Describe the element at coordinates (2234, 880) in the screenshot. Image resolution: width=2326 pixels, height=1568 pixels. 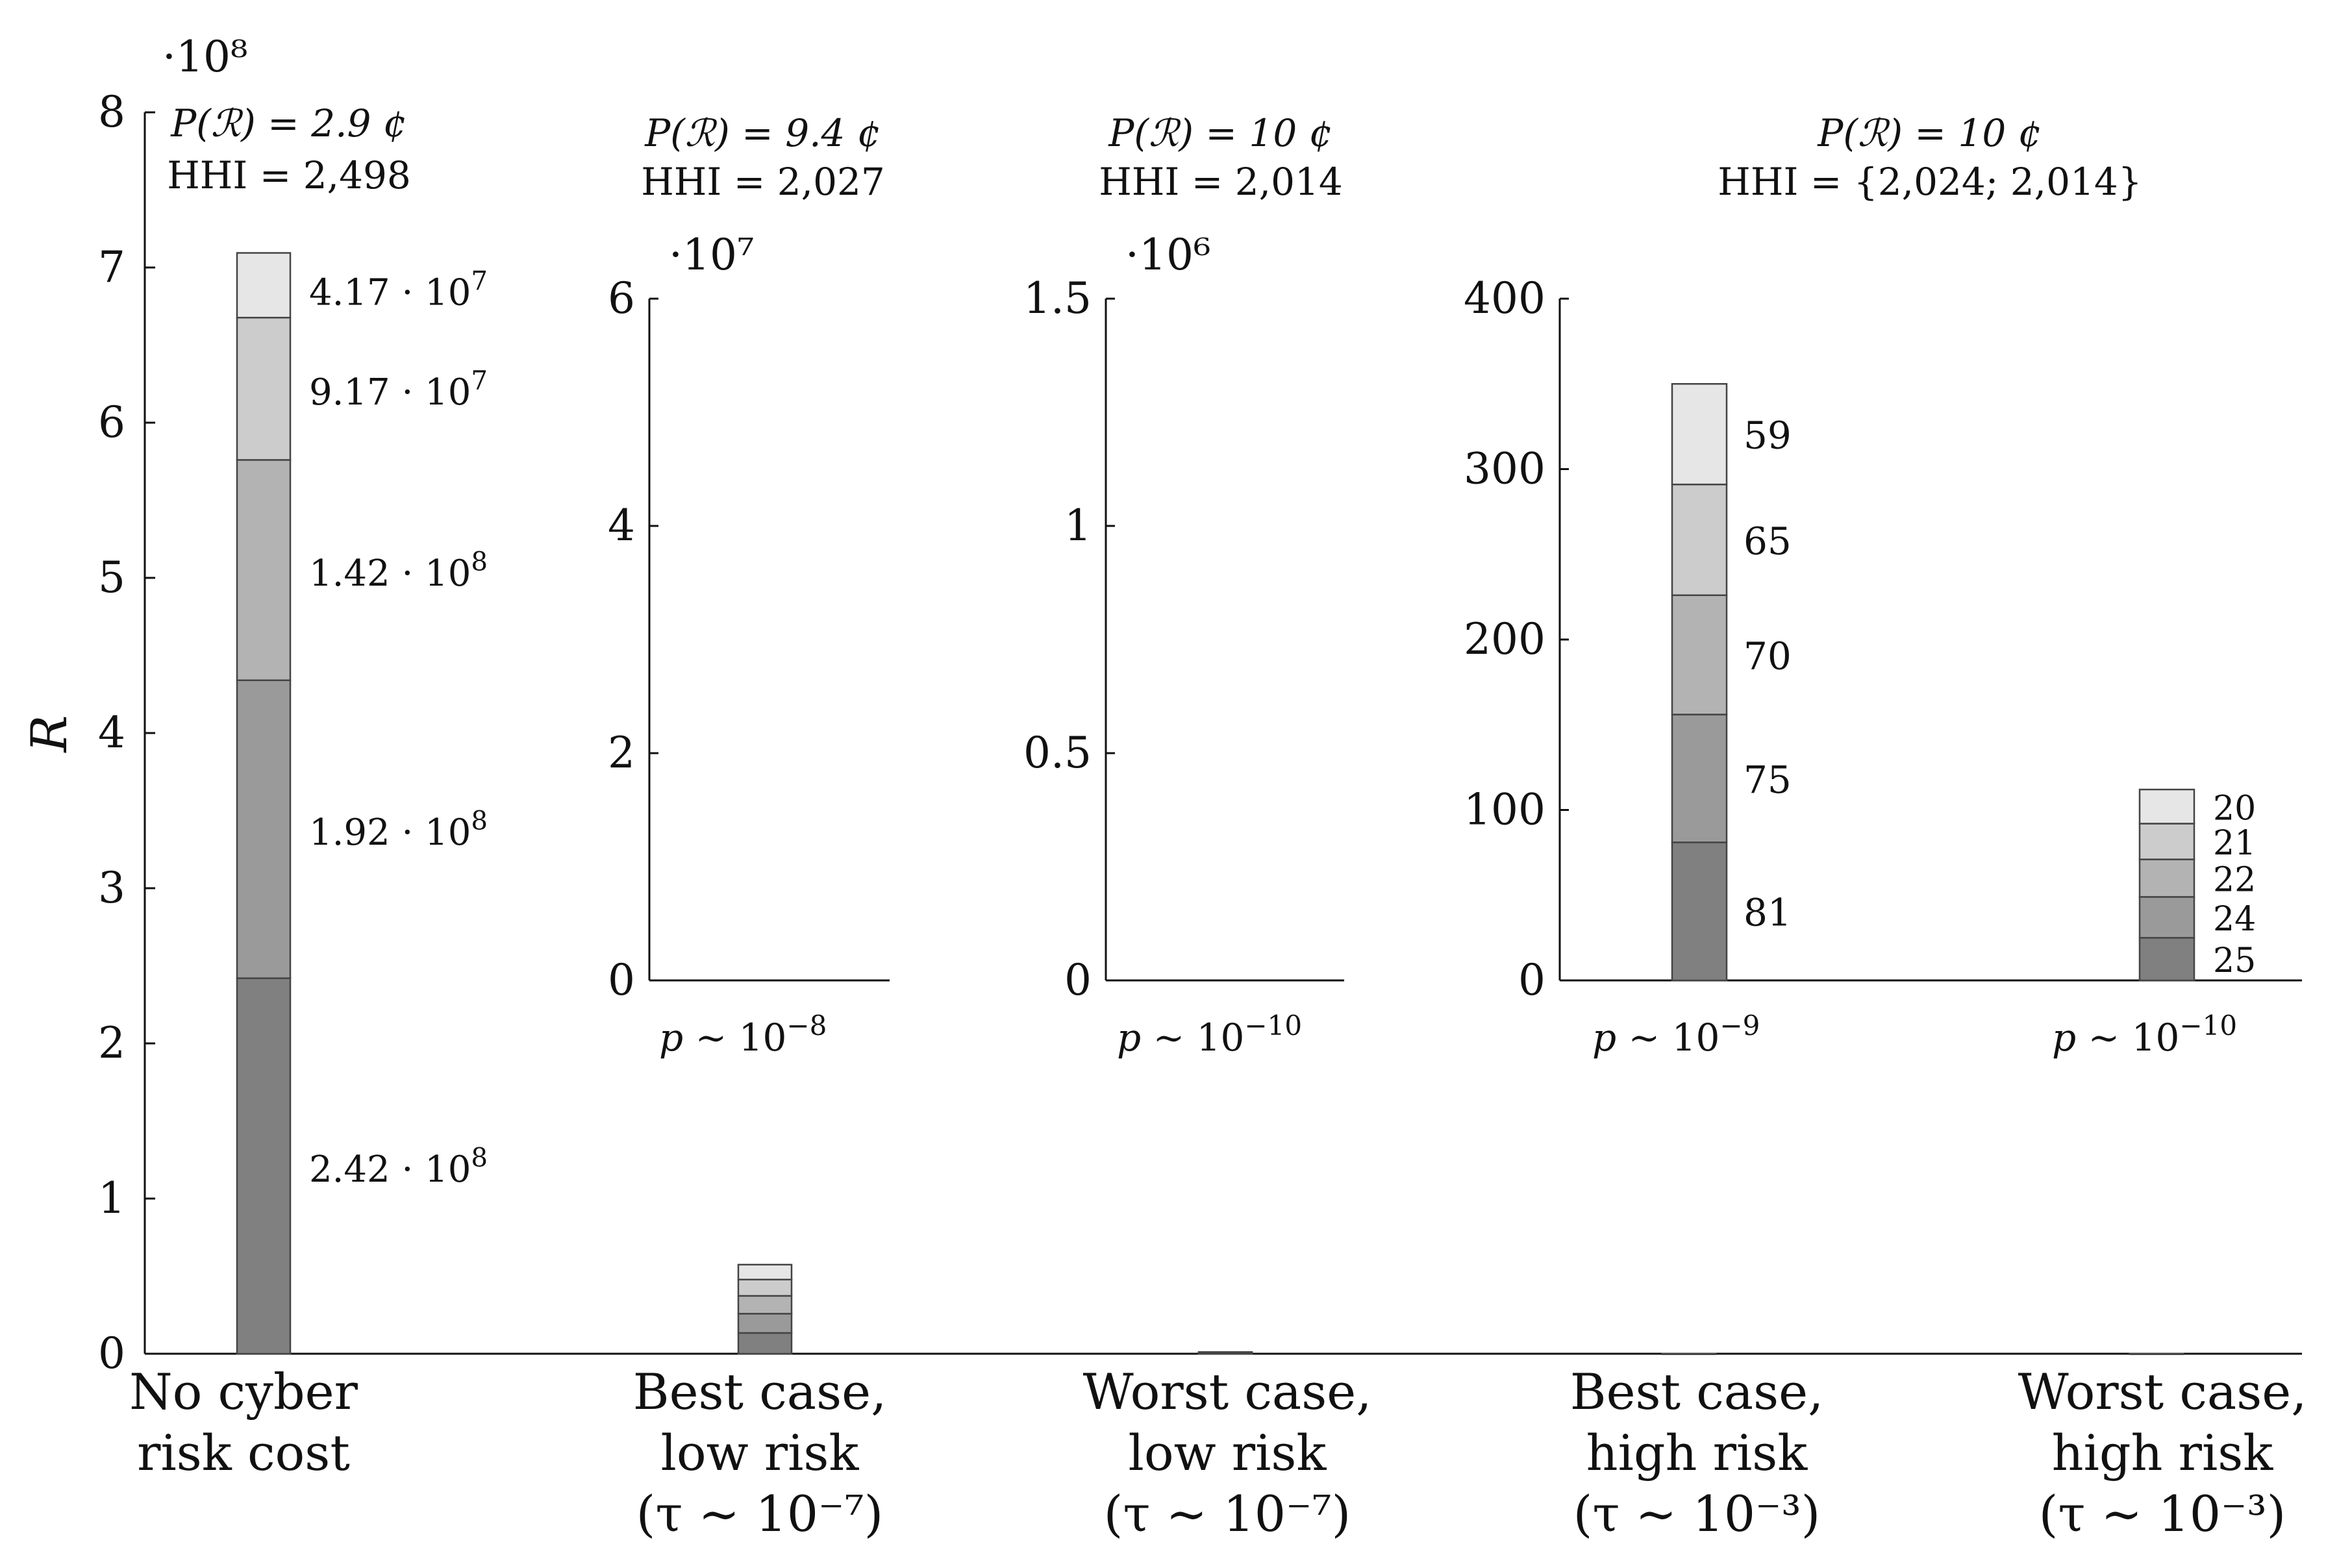
I see `inset-3-bar-2-label: 22` at that location.